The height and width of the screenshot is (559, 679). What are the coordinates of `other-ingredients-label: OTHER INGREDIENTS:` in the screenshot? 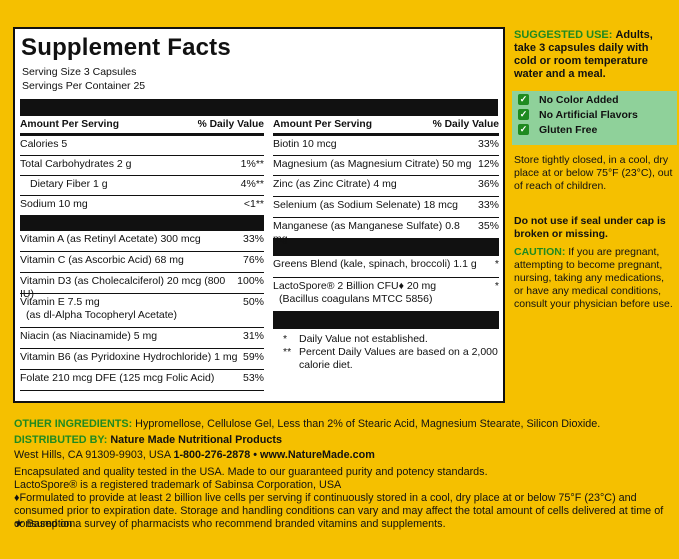 It's located at (73, 424).